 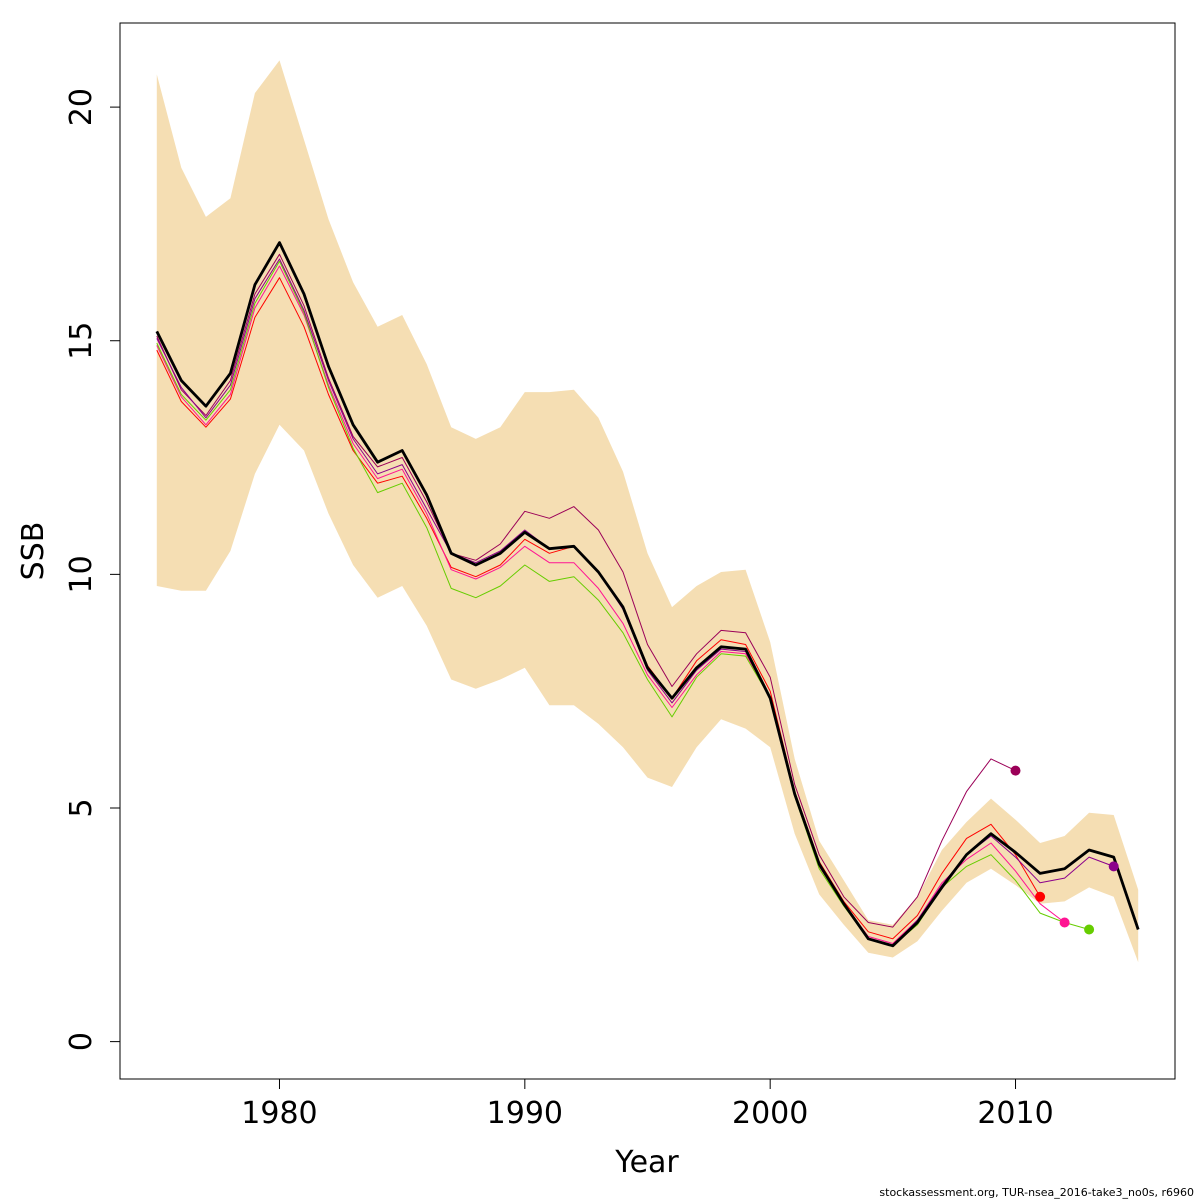 What do you see at coordinates (1089, 929) in the screenshot?
I see `end-point-2013` at bounding box center [1089, 929].